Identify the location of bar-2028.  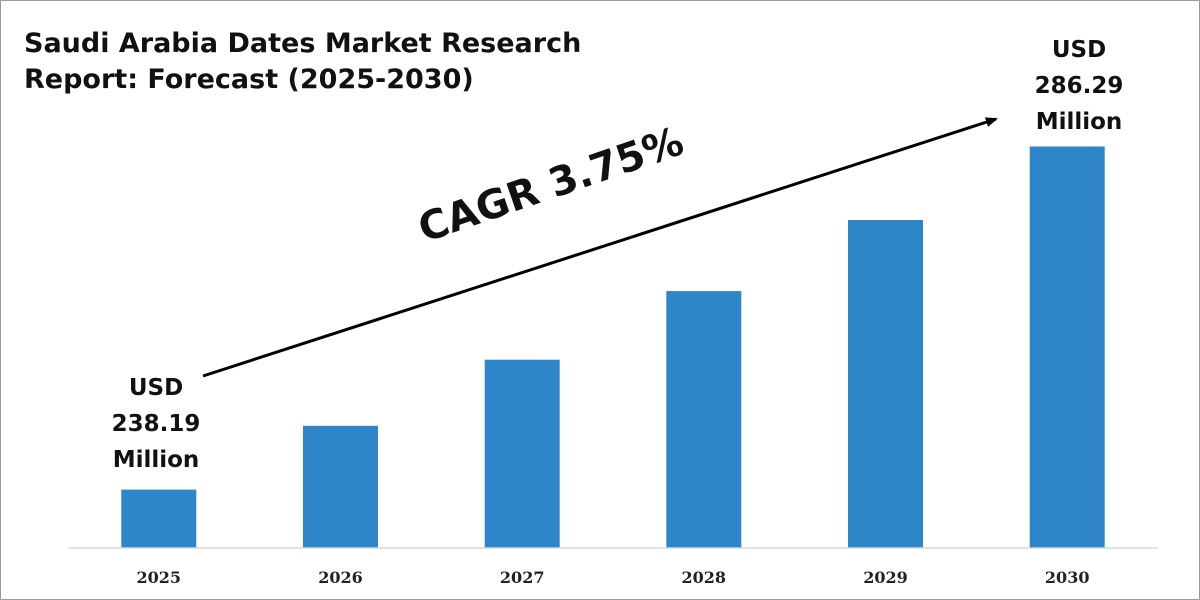
(704, 419).